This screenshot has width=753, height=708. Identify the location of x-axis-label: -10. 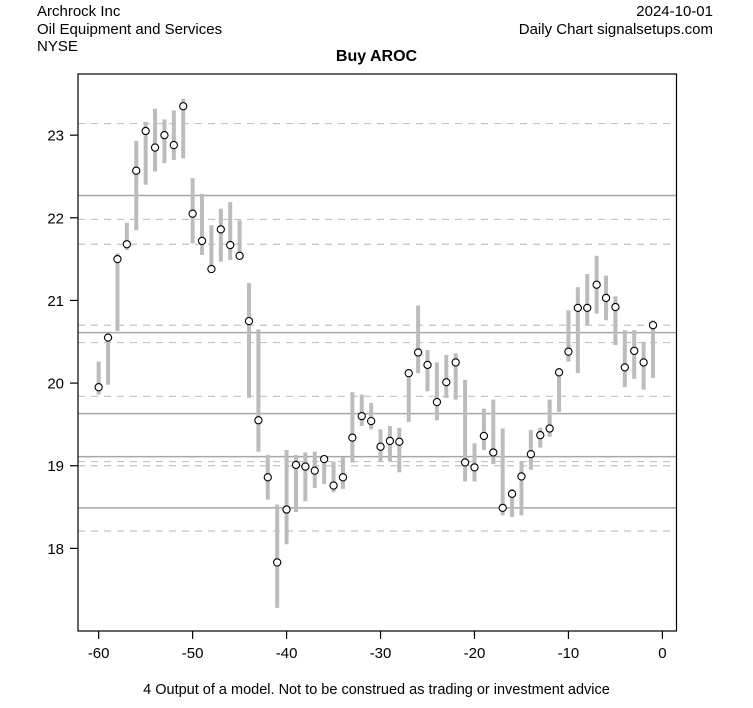
(569, 653).